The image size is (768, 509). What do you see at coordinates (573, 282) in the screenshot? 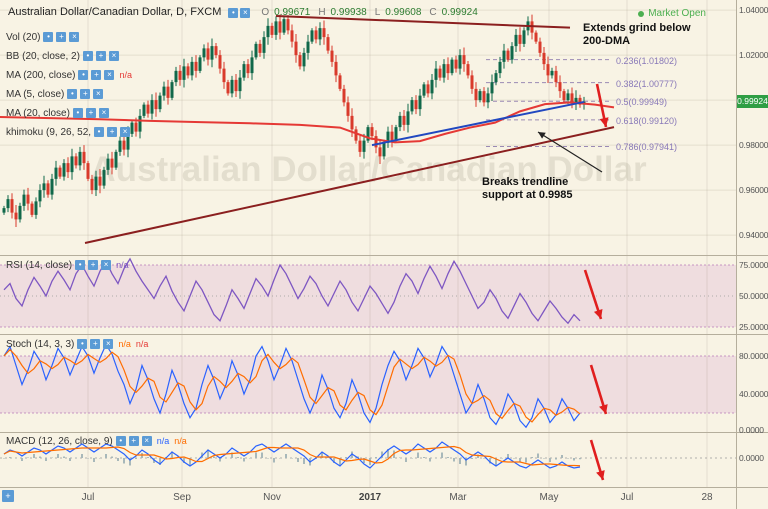
I see `arrow-annotations` at bounding box center [573, 282].